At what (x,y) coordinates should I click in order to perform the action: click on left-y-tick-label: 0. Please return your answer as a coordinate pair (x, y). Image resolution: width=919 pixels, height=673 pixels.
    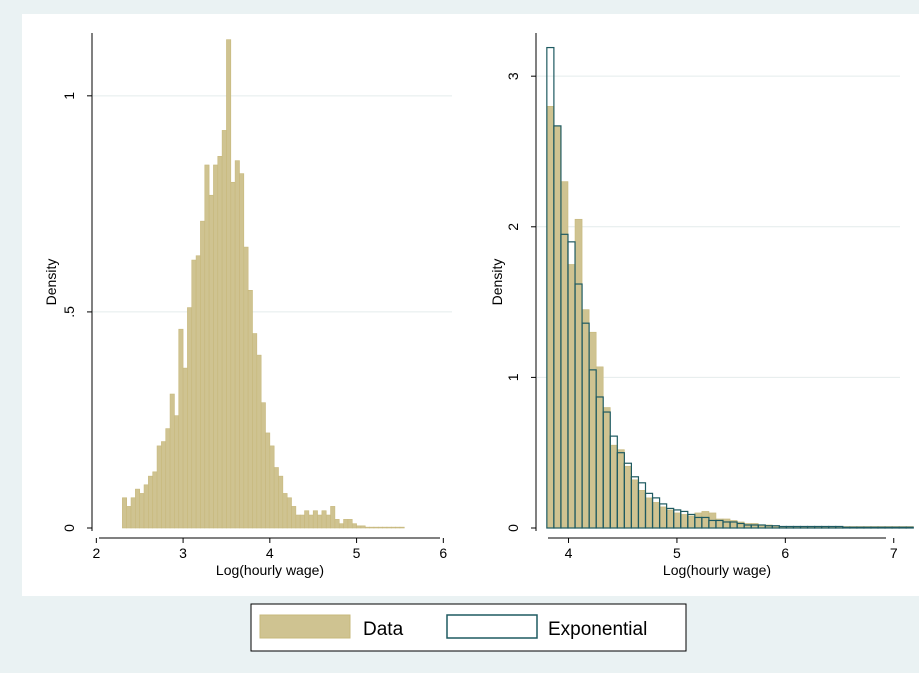
    Looking at the image, I should click on (69, 528).